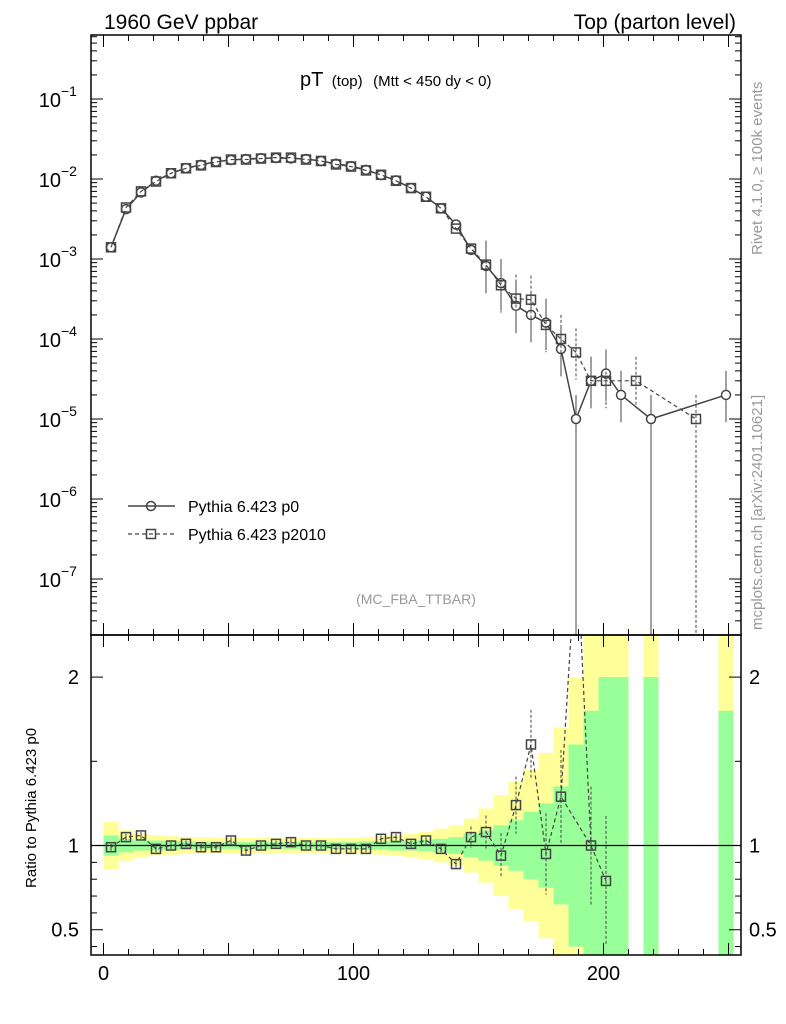  What do you see at coordinates (416, 599) in the screenshot?
I see `analysis-label: (MC_FBA_TTBAR)` at bounding box center [416, 599].